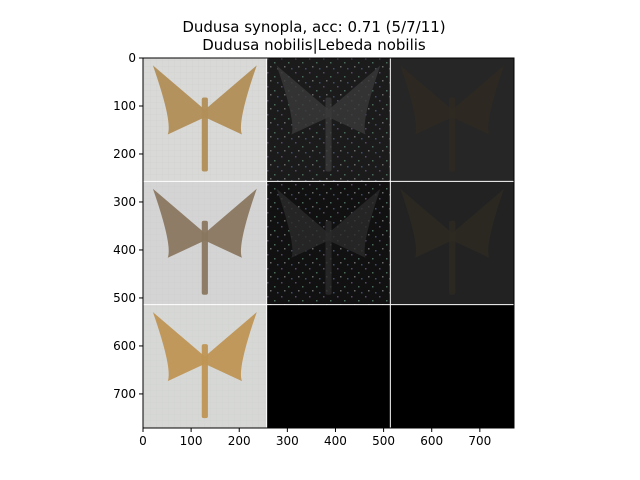 This screenshot has width=640, height=480. I want to click on x-tick: 0, so click(143, 438).